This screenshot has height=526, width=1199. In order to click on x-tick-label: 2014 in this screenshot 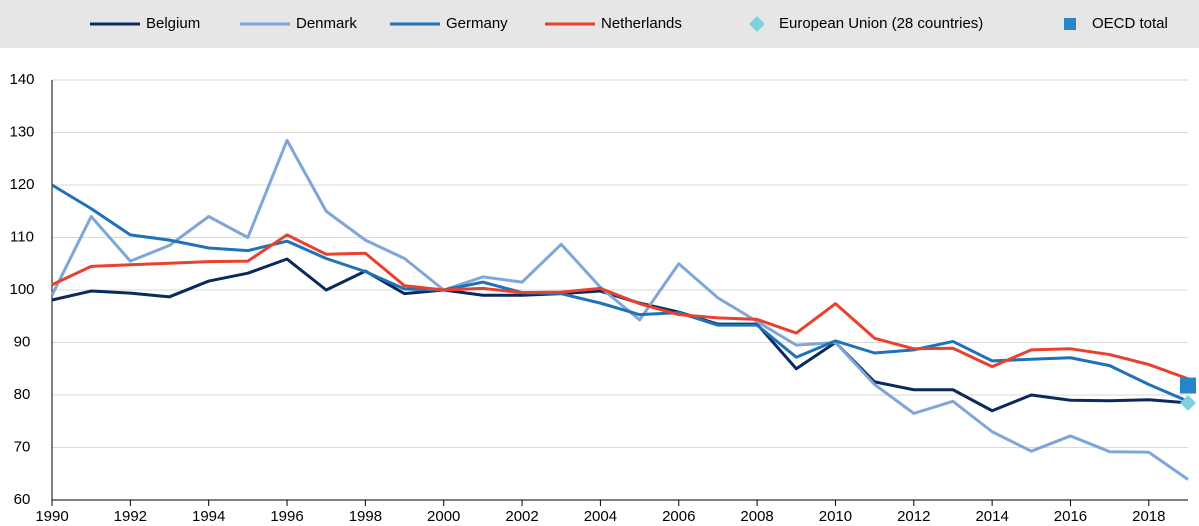, I will do `click(991, 516)`.